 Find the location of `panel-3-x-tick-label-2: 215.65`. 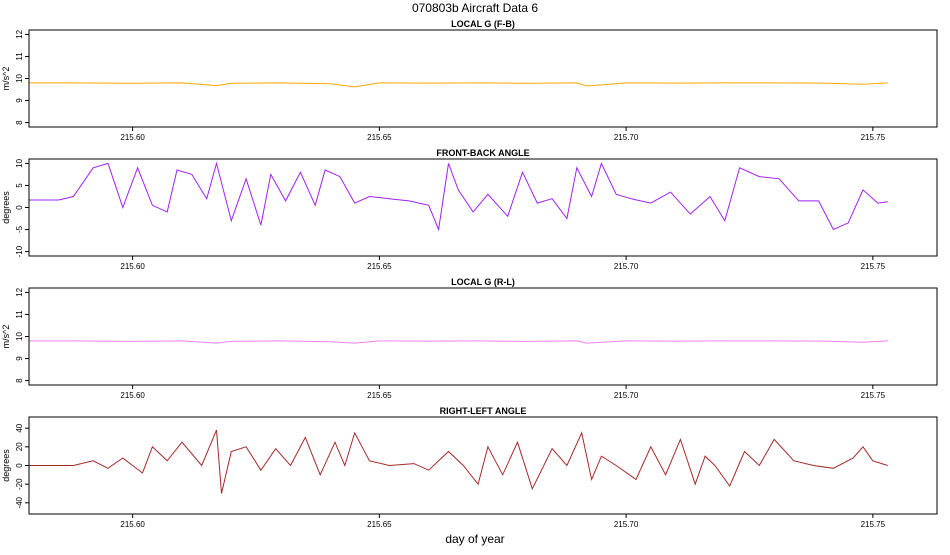

panel-3-x-tick-label-2: 215.65 is located at coordinates (379, 395).